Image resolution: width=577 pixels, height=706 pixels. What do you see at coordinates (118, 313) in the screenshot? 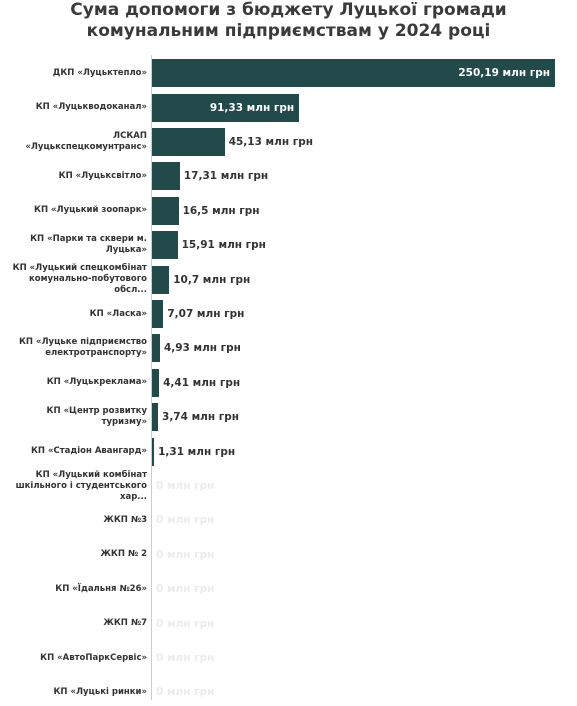
I see `category-label: КП «Ласка»` at bounding box center [118, 313].